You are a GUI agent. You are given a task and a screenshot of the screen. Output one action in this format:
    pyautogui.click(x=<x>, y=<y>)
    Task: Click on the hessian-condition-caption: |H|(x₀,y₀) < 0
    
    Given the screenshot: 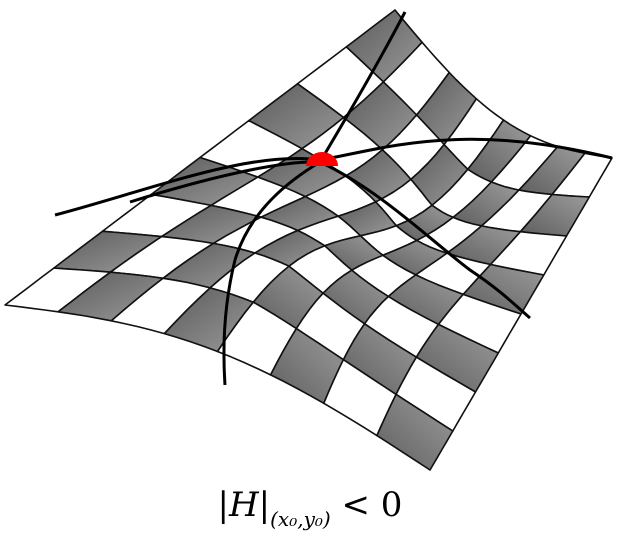 What is the action you would take?
    pyautogui.click(x=310, y=507)
    